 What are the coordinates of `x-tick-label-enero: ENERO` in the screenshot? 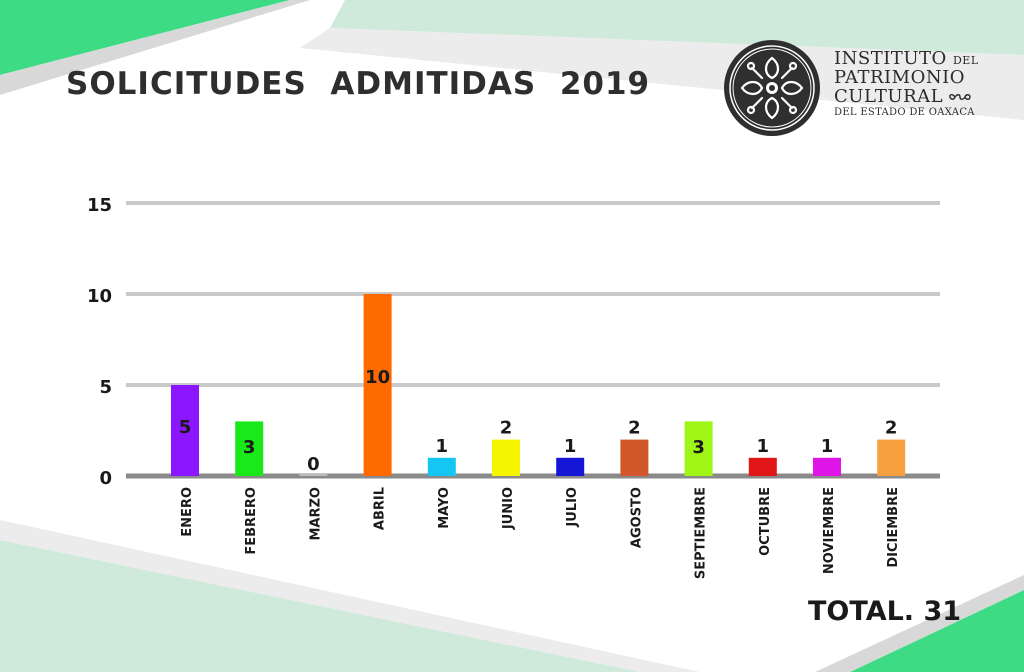 It's located at (187, 512).